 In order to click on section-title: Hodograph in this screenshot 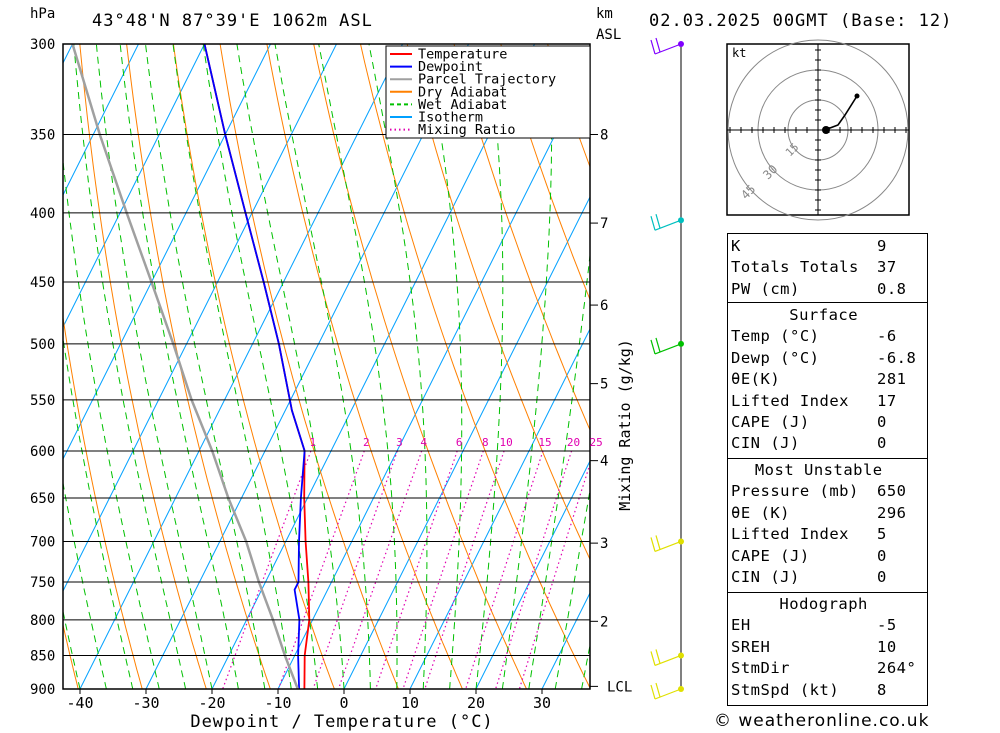, I will do `click(823, 604)`.